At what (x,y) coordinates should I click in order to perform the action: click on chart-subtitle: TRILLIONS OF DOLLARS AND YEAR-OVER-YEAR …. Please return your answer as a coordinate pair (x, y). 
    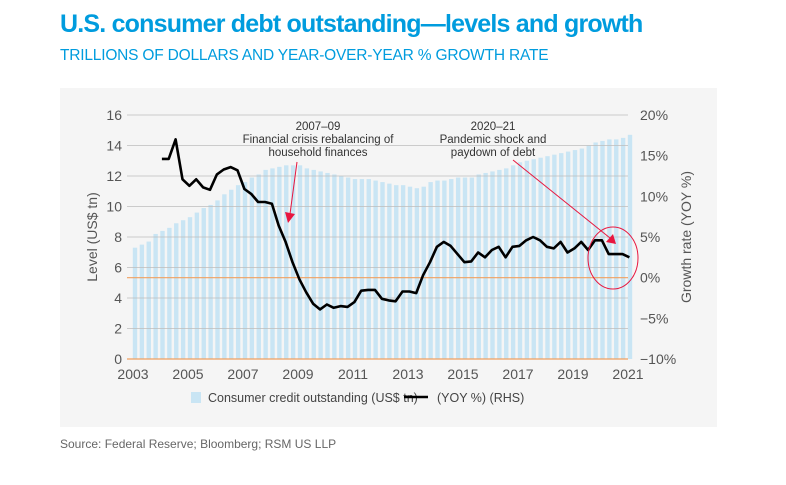
    Looking at the image, I should click on (304, 55).